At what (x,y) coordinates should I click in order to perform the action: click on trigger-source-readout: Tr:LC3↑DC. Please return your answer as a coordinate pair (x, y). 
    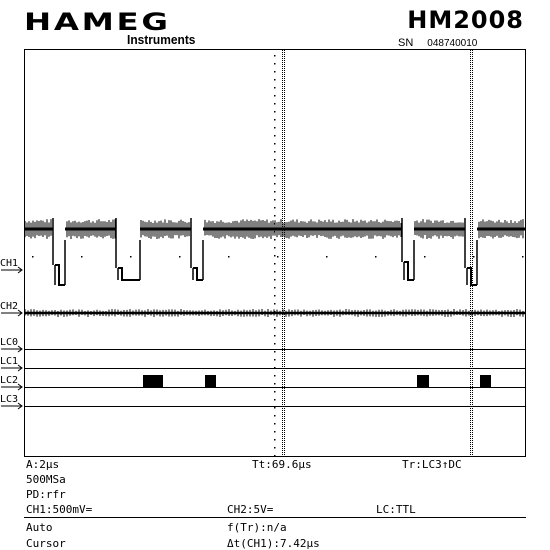
    Looking at the image, I should click on (432, 464).